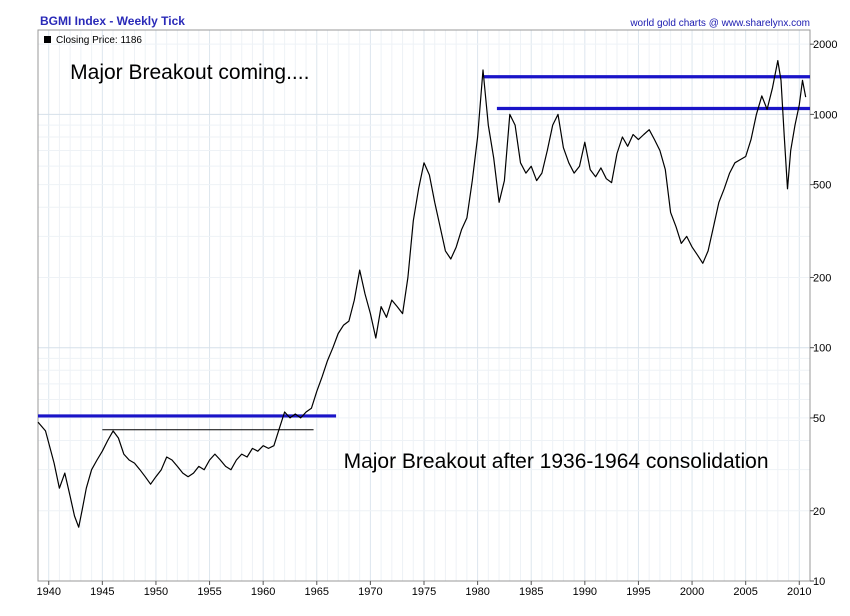 The image size is (850, 616). I want to click on legend-swatch, so click(47, 39).